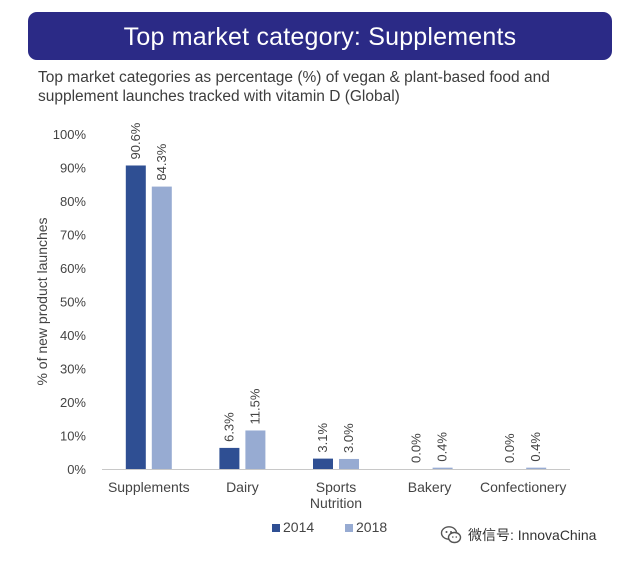  What do you see at coordinates (73, 302) in the screenshot?
I see `y-tick-label: 50%` at bounding box center [73, 302].